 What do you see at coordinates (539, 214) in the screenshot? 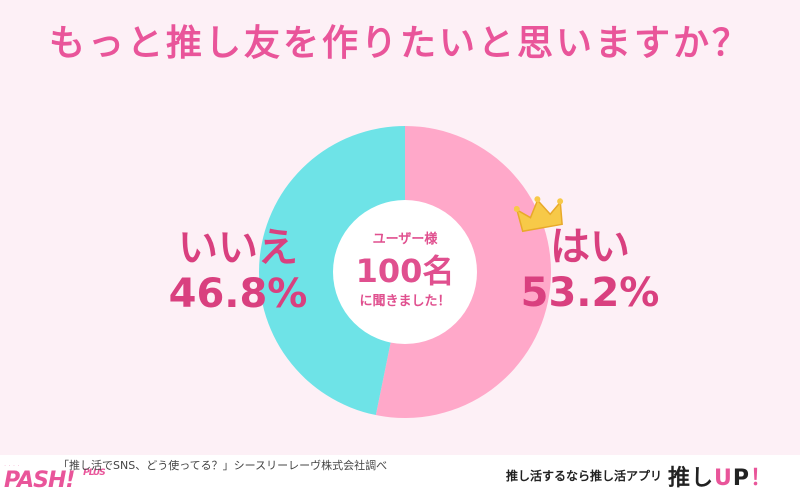
I see `crown-icon` at bounding box center [539, 214].